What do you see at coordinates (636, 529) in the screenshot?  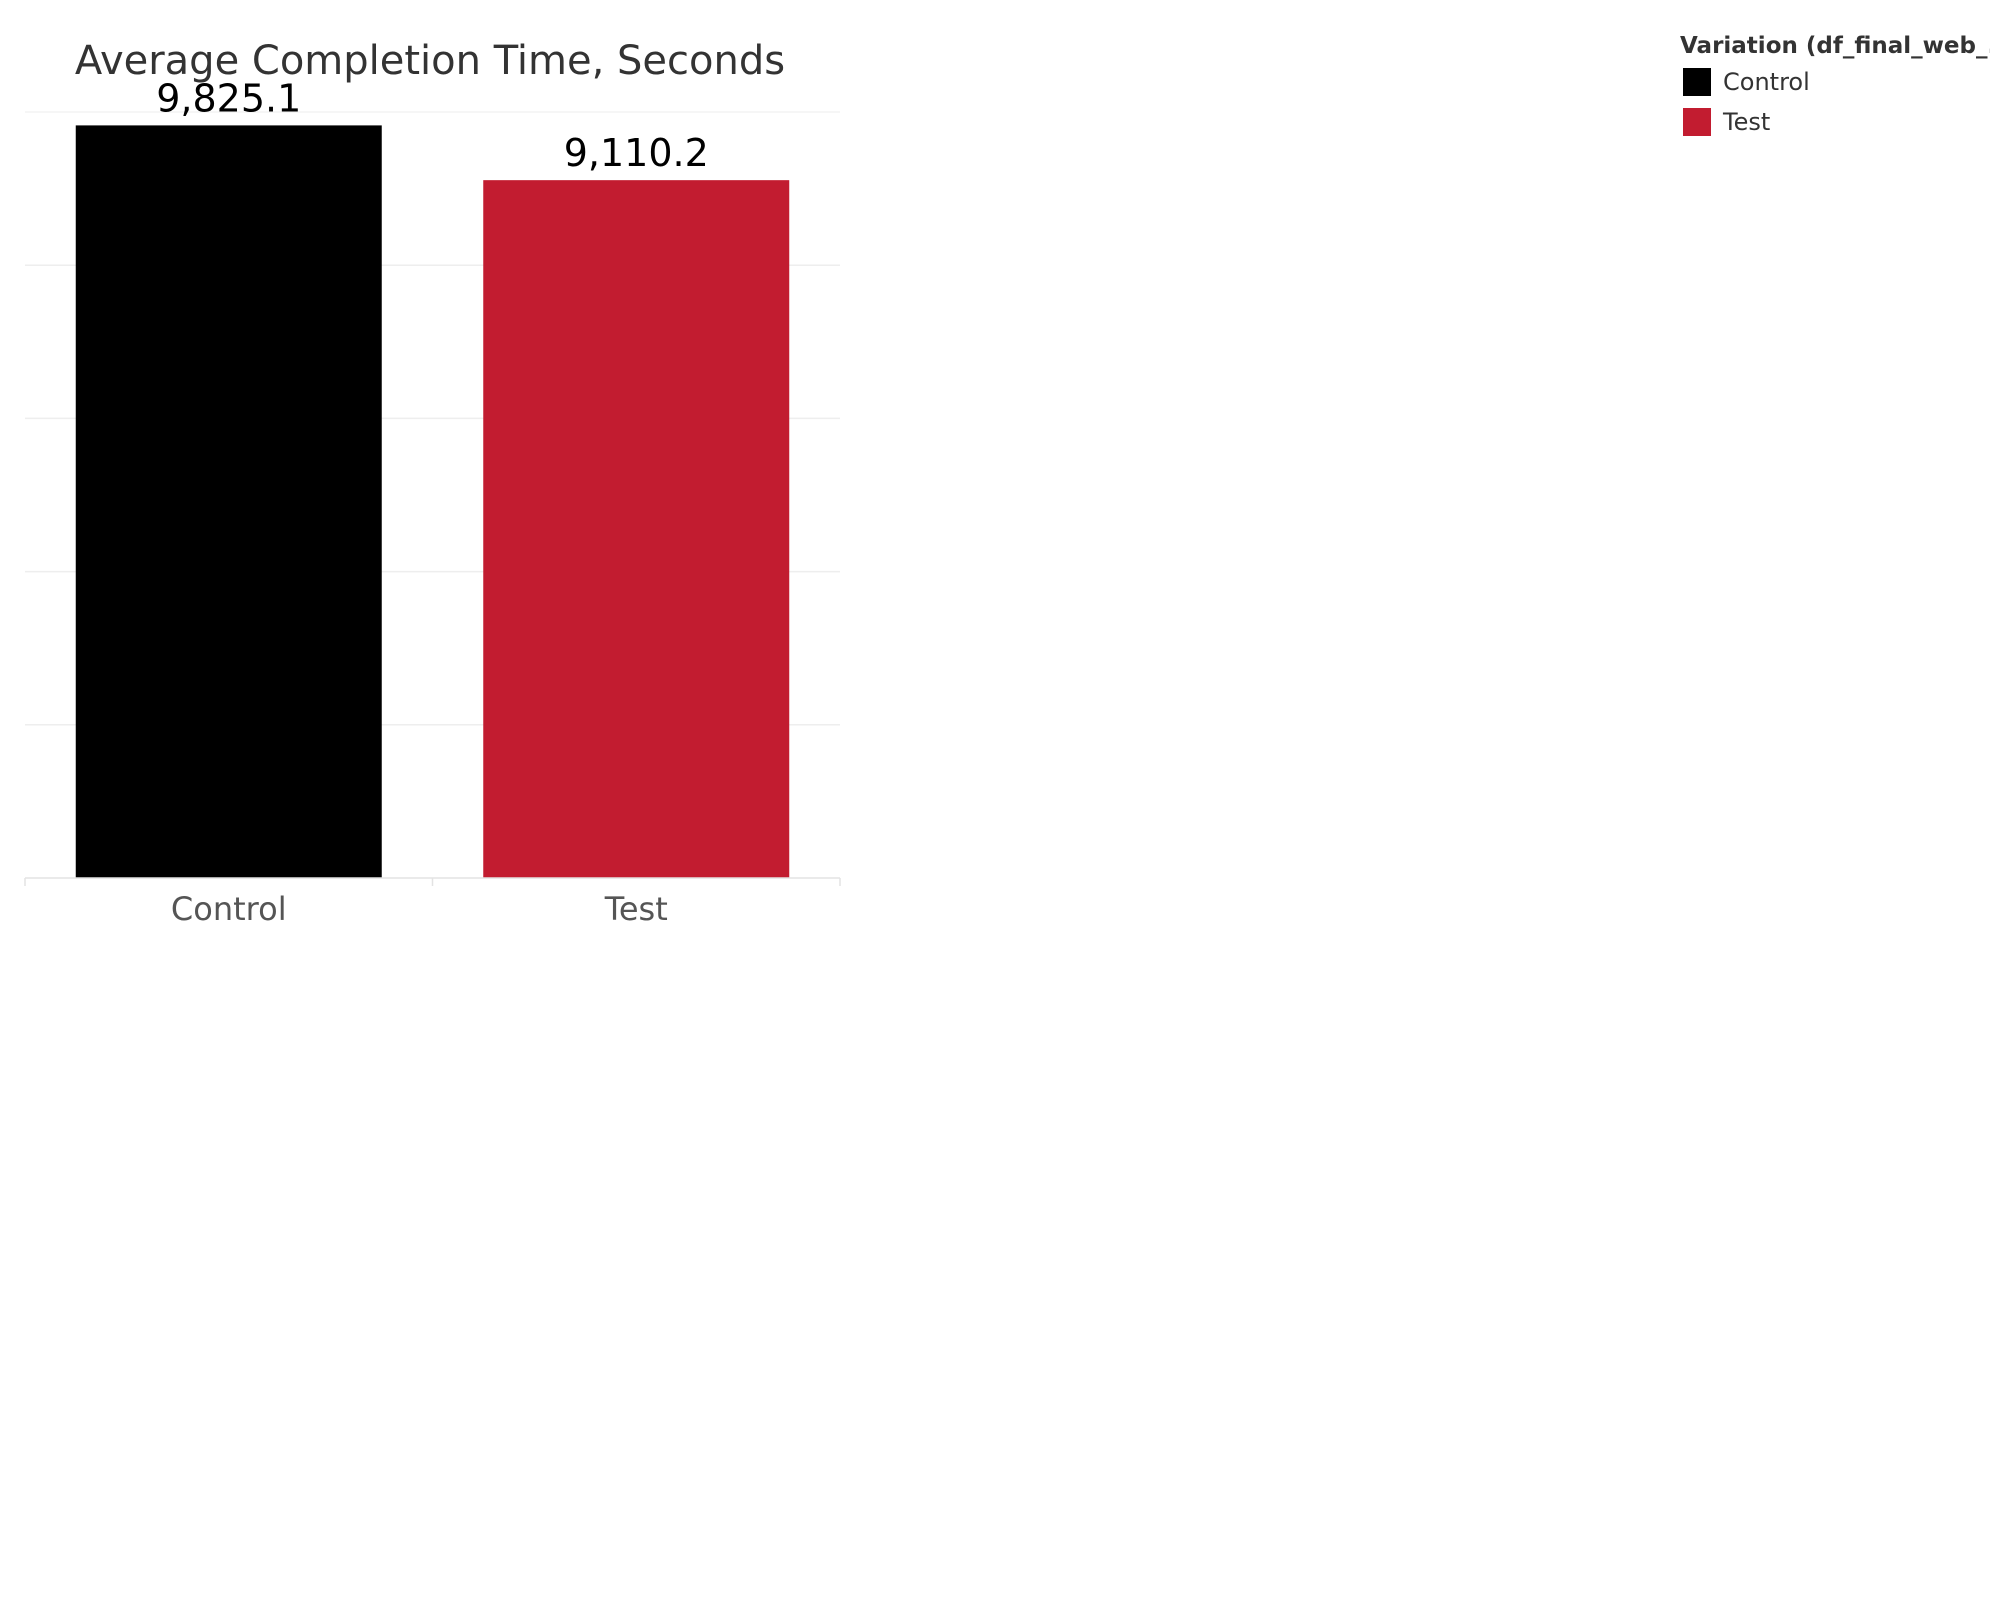 I see `bar-test` at bounding box center [636, 529].